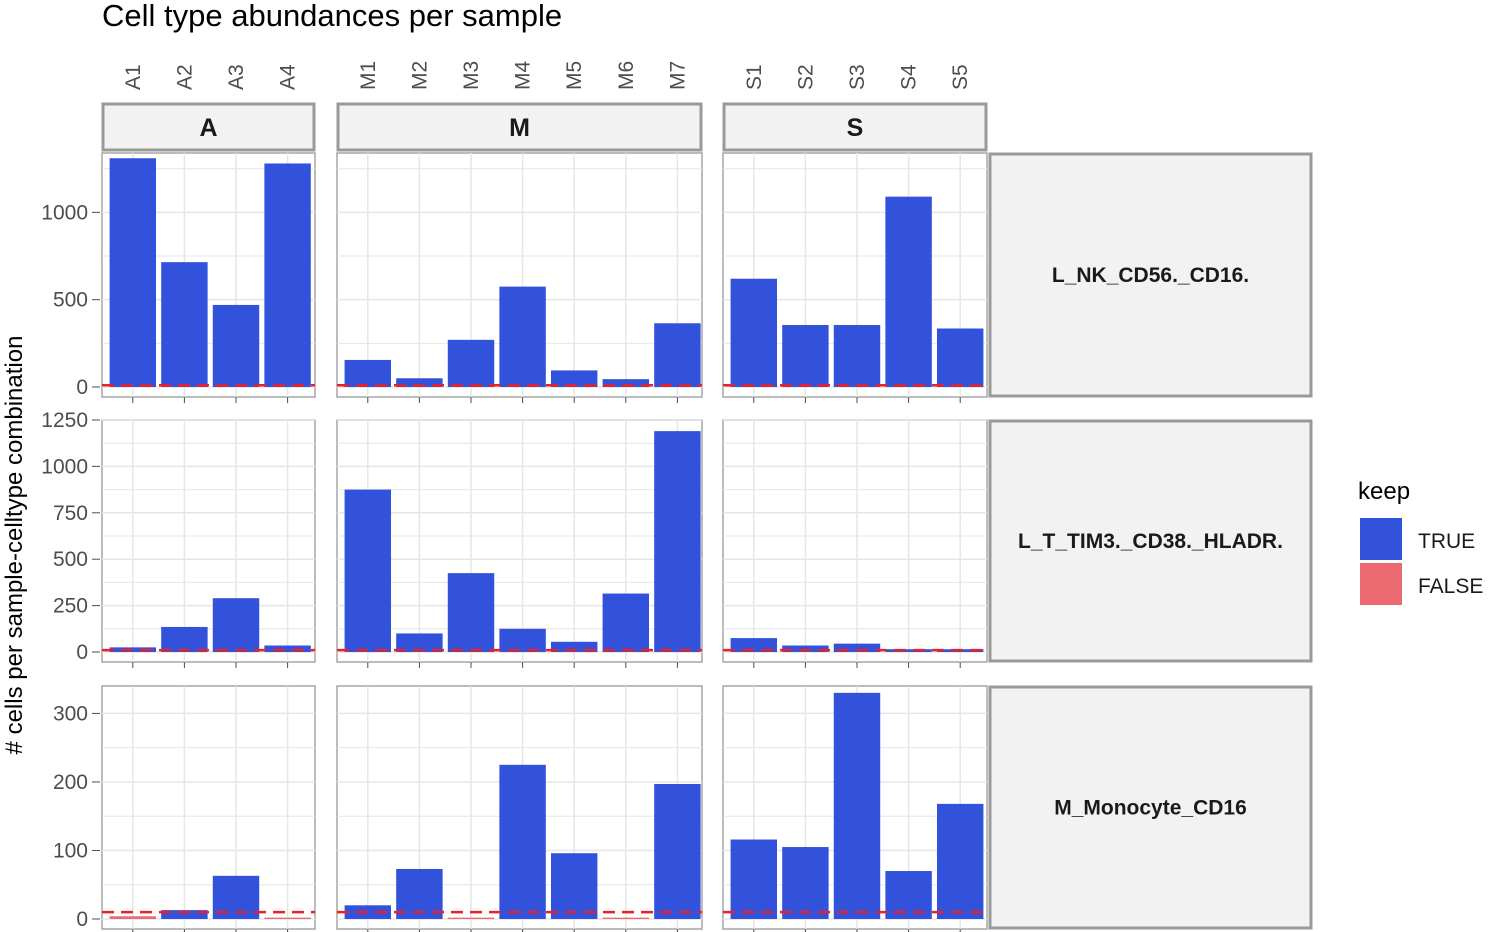 This screenshot has height=932, width=1492. I want to click on x-tick-label: M3, so click(471, 75).